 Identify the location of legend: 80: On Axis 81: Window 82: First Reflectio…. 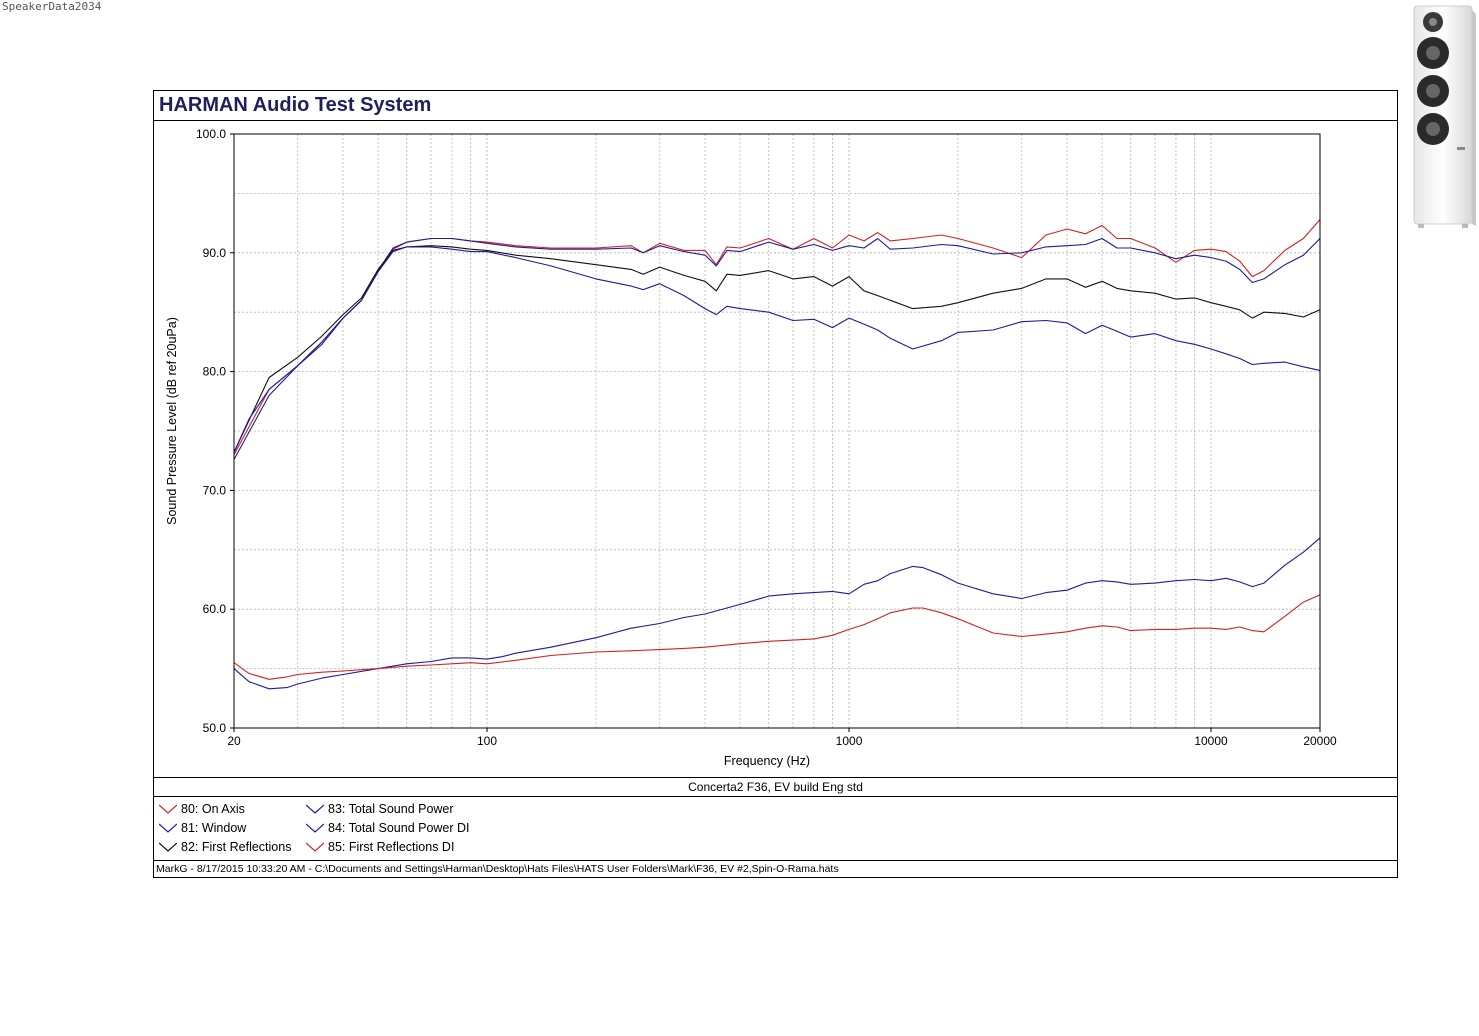
(775, 828).